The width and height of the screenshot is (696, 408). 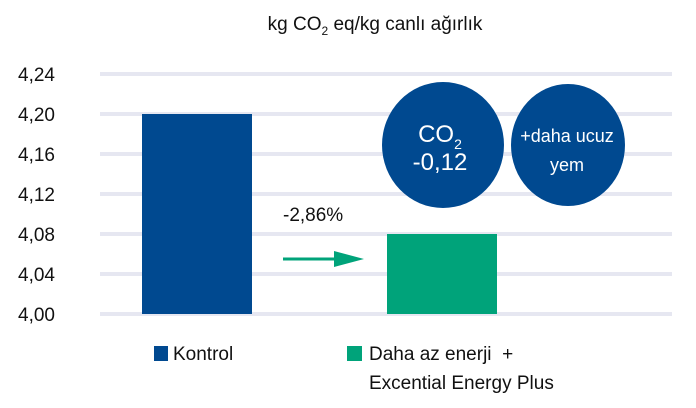 I want to click on bar-kontrol, so click(x=197, y=214).